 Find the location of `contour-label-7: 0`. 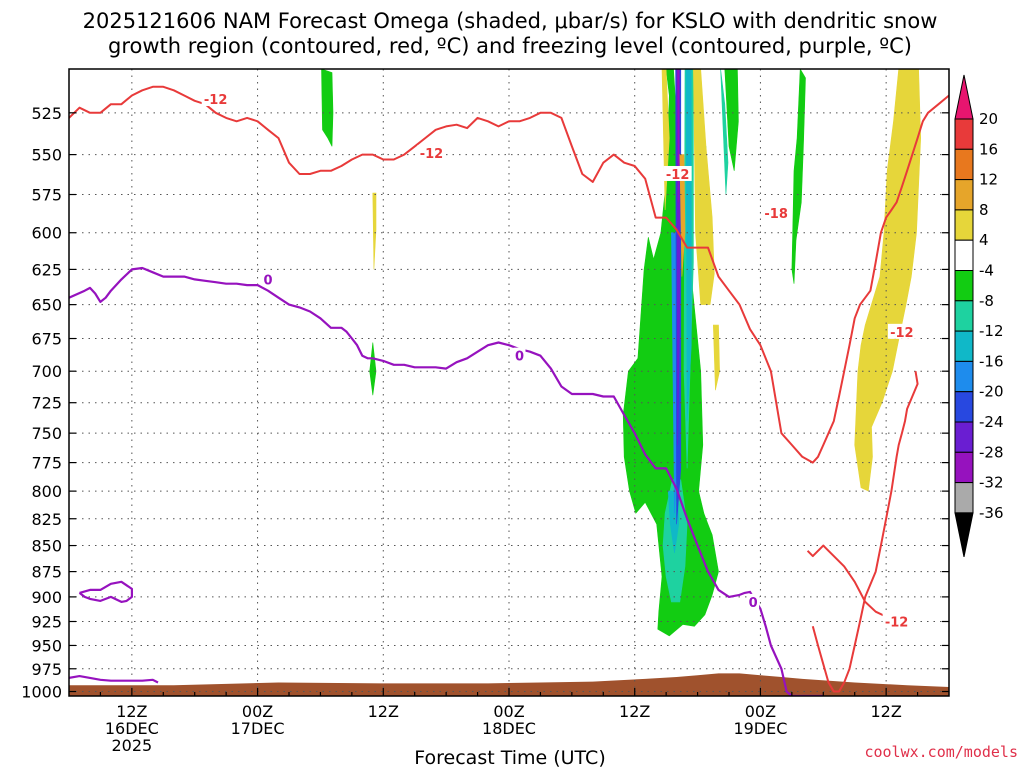

contour-label-7: 0 is located at coordinates (519, 356).